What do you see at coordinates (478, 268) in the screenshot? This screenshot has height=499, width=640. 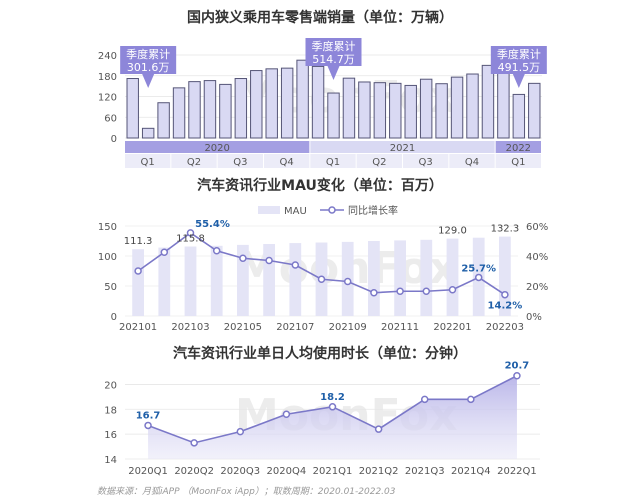 I see `growth-data-label: 25.7%` at bounding box center [478, 268].